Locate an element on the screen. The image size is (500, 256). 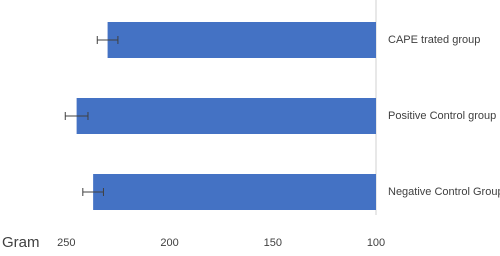
x-tick-label: 200 is located at coordinates (169, 243).